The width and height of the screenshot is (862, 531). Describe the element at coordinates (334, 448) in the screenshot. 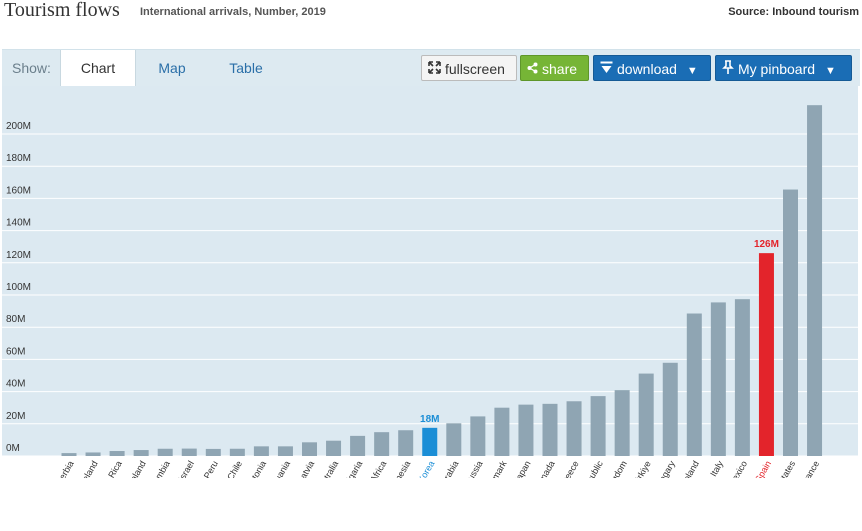

I see `bar-australia` at that location.